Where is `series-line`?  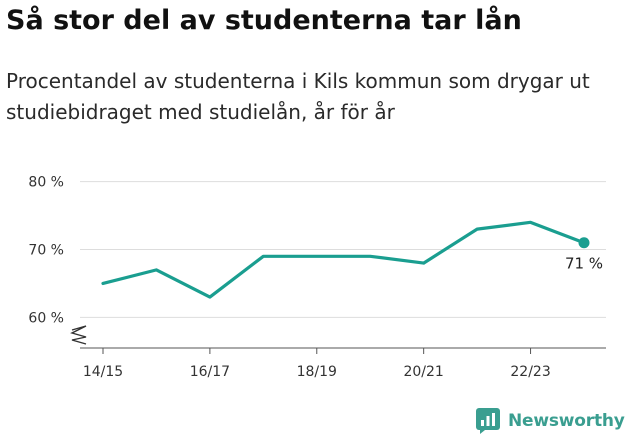
series-line is located at coordinates (343, 259).